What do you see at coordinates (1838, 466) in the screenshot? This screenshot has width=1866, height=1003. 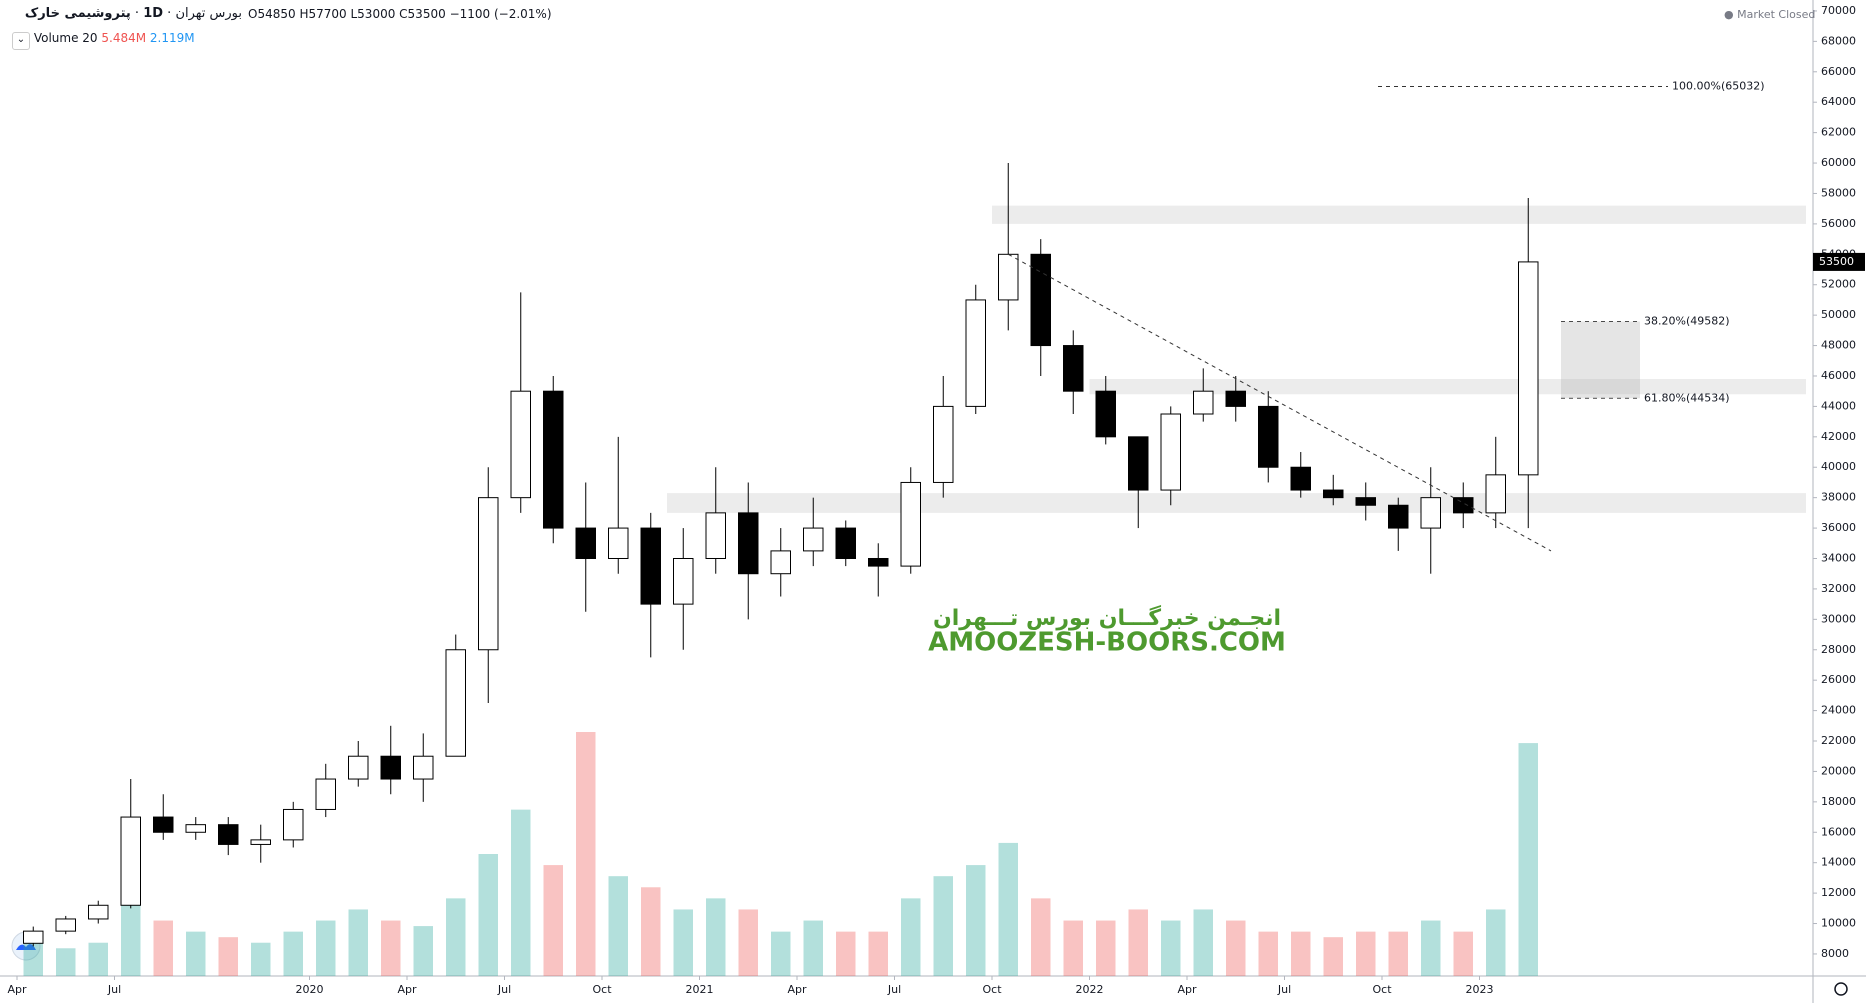 I see `y-tick-label: 40000` at bounding box center [1838, 466].